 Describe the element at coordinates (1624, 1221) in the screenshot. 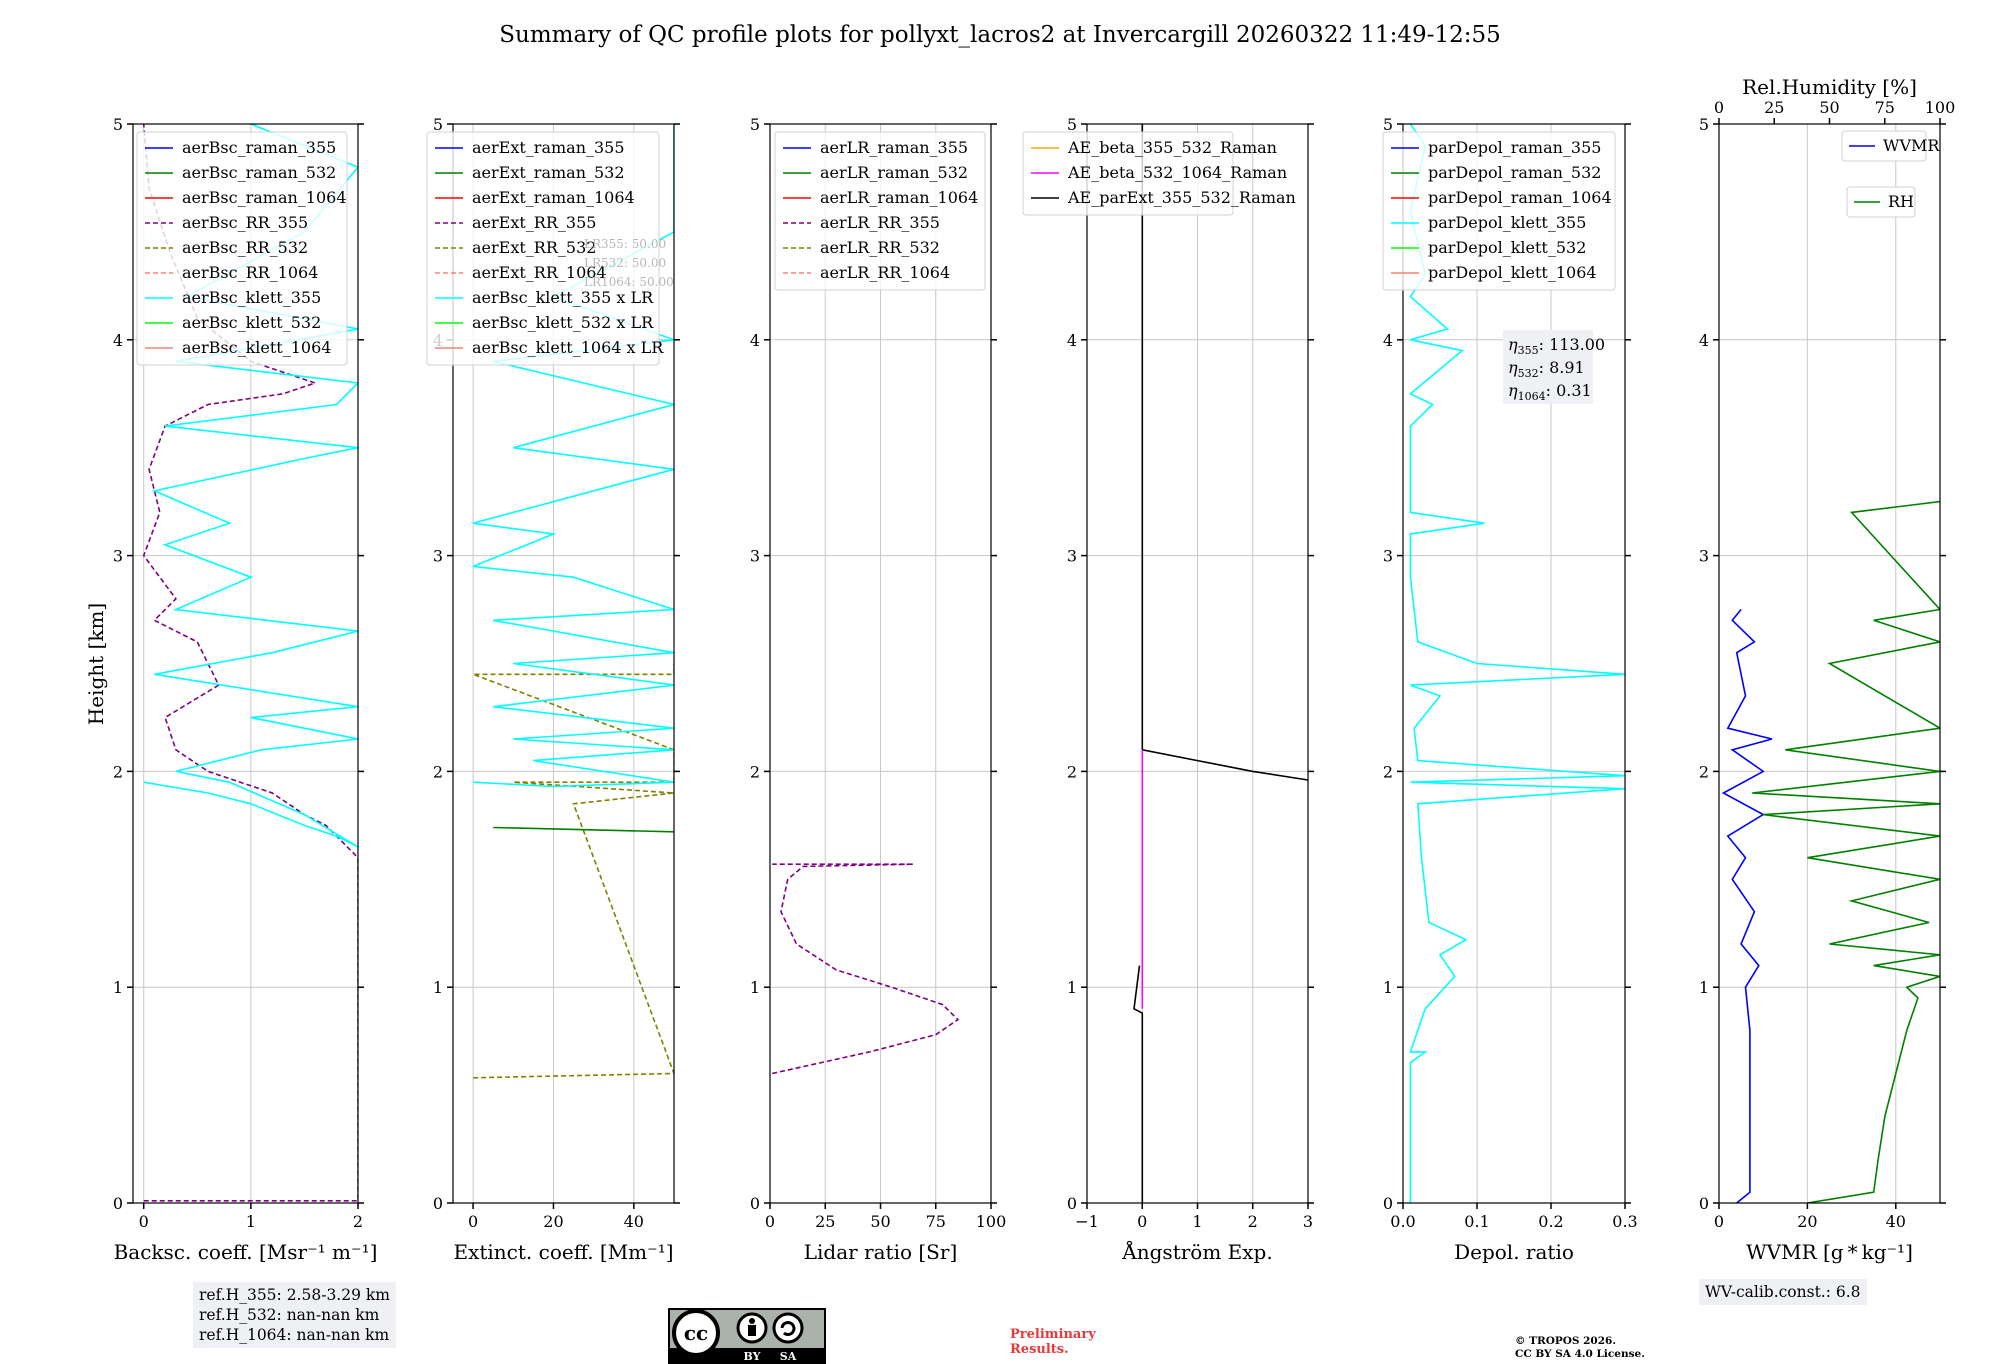

I see `x-tick-label: 0.3` at that location.